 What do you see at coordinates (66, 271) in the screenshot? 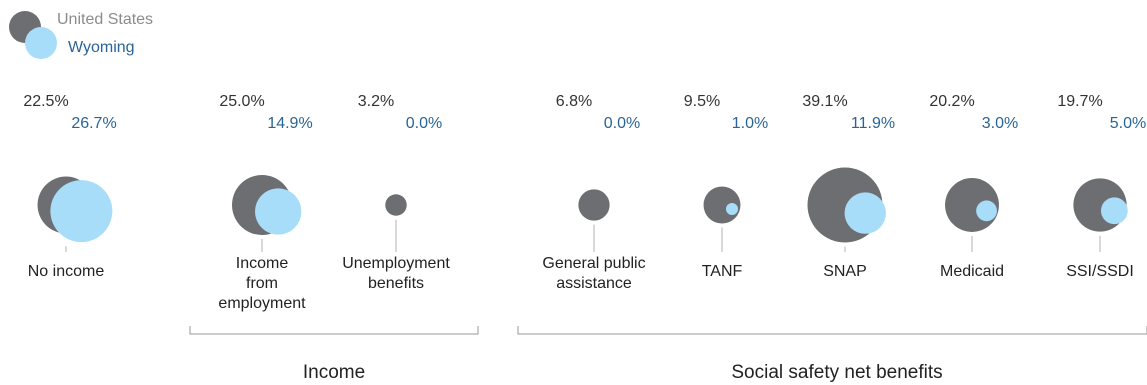
I see `category-label: No income` at bounding box center [66, 271].